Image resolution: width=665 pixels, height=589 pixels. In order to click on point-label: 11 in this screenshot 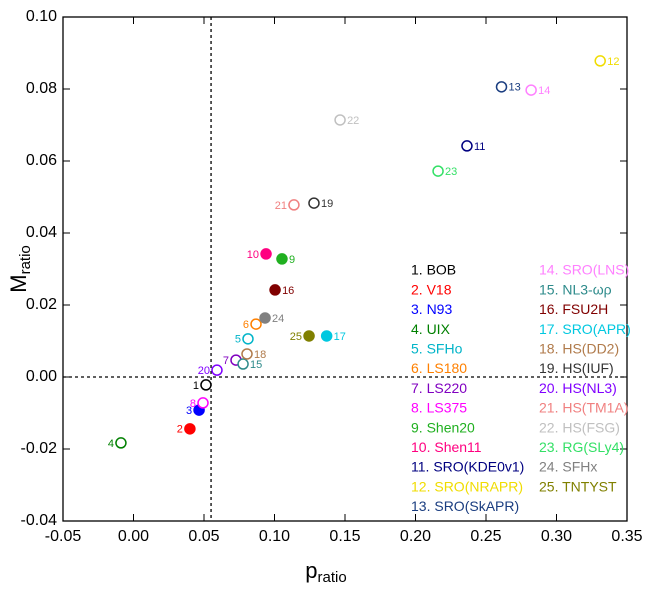, I will do `click(479, 147)`.